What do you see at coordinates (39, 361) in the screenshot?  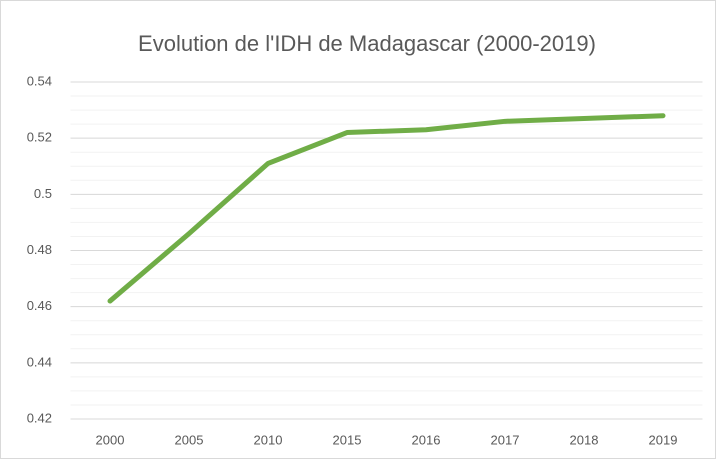 I see `y-tick-label: 0.44` at bounding box center [39, 361].